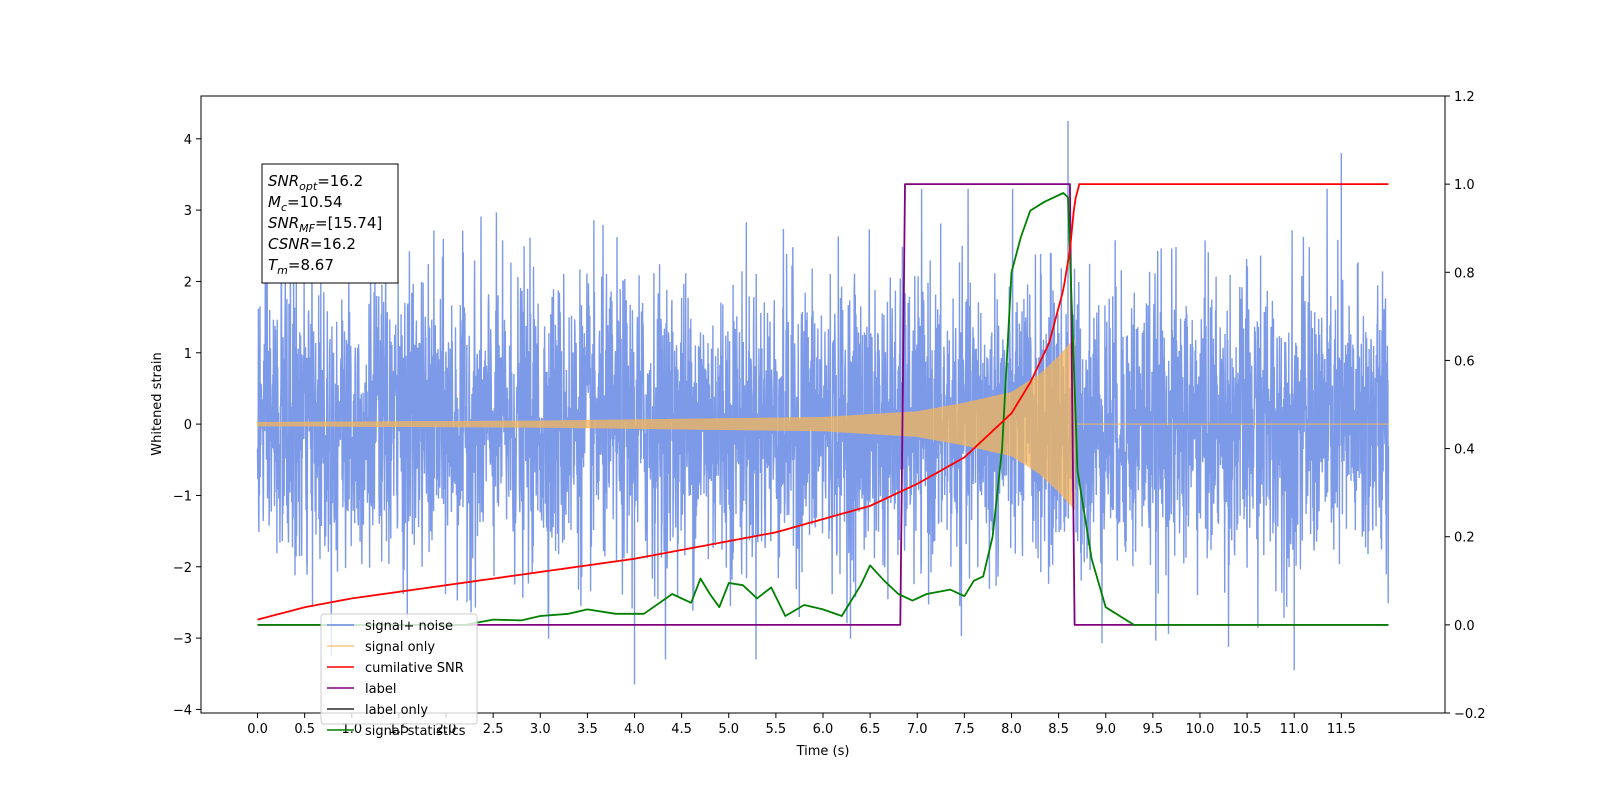 Image resolution: width=1600 pixels, height=800 pixels. Describe the element at coordinates (1464, 185) in the screenshot. I see `y2-tick-label: 1.0` at that location.